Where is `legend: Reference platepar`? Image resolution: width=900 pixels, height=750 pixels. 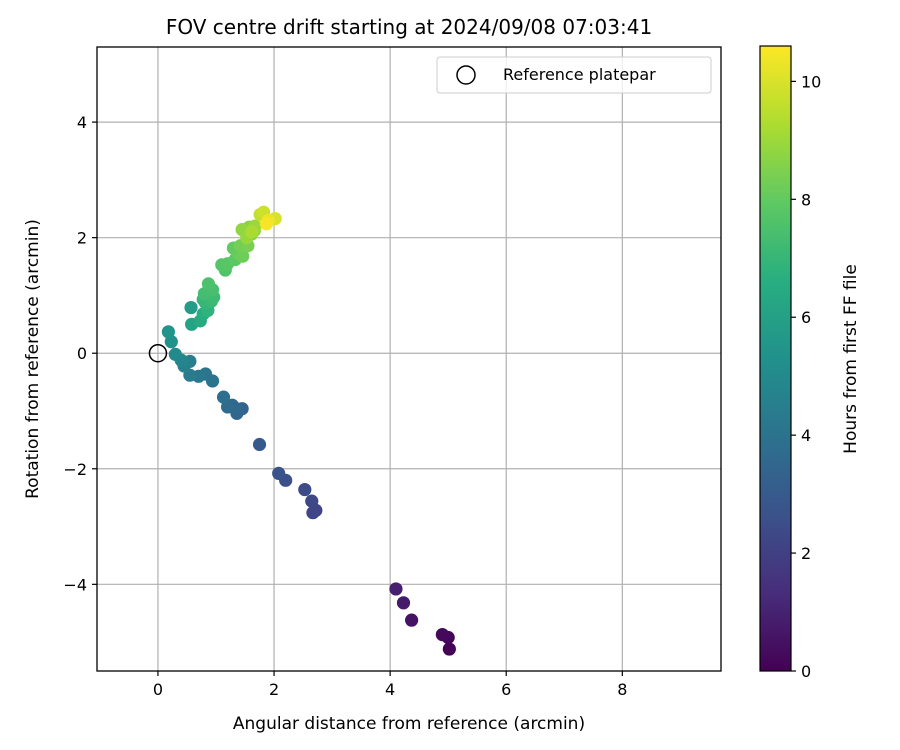 legend: Reference platepar is located at coordinates (574, 75).